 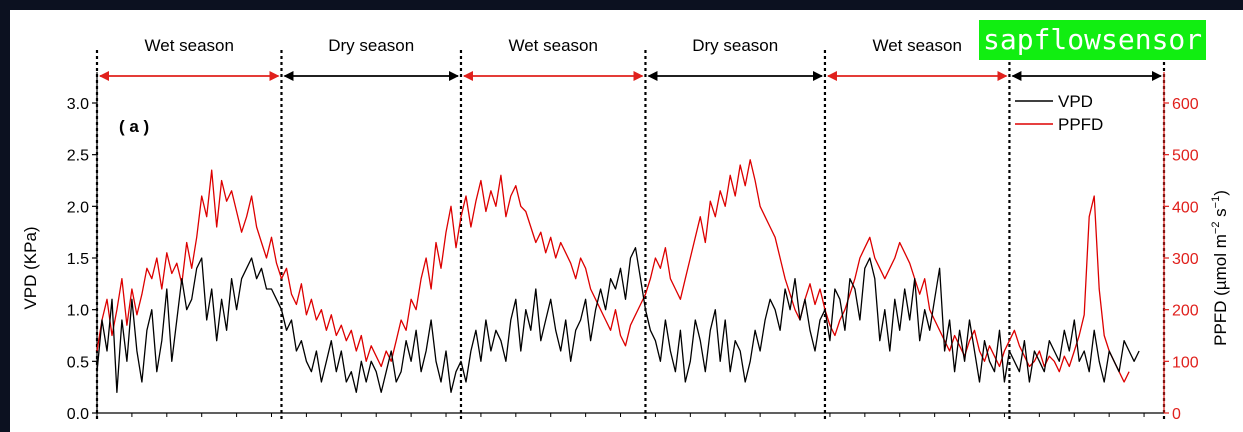 What do you see at coordinates (30, 267) in the screenshot?
I see `y-axis-left-label: VPD (KPa)` at bounding box center [30, 267].